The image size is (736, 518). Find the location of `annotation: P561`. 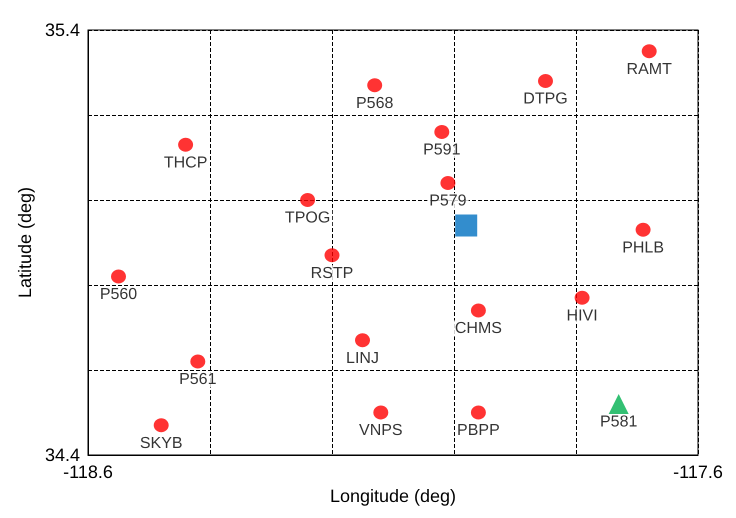

annotation: P561 is located at coordinates (198, 379).